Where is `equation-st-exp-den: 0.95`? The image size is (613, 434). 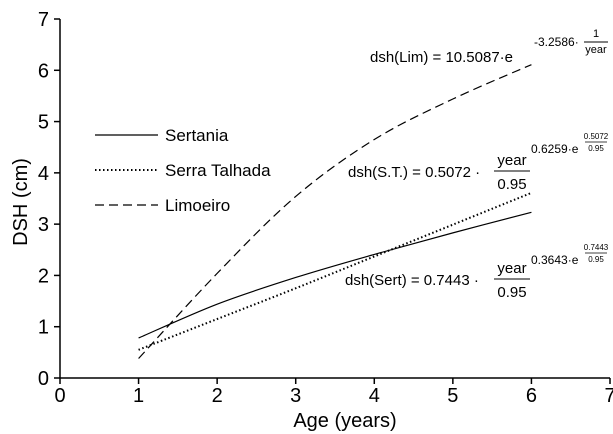
equation-st-exp-den: 0.95 is located at coordinates (596, 148).